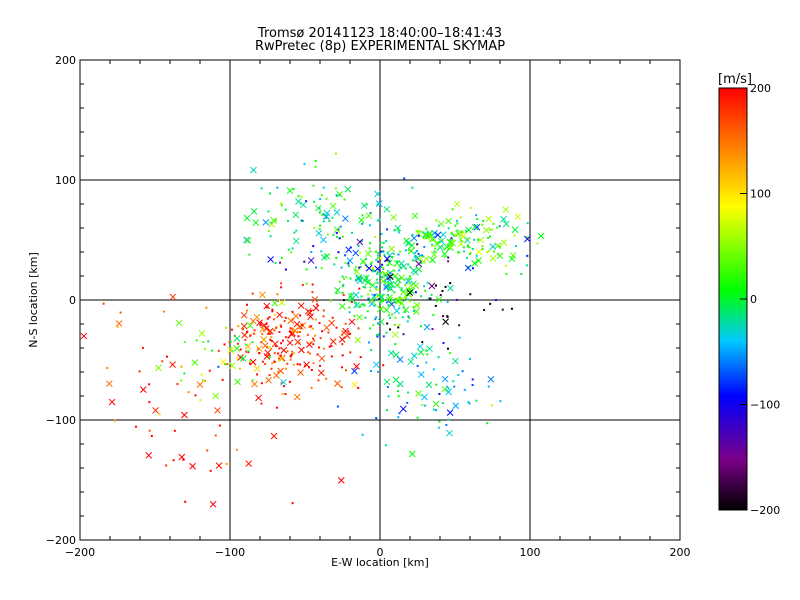 The width and height of the screenshot is (800, 600). I want to click on y-tick-label: −100, so click(61, 420).